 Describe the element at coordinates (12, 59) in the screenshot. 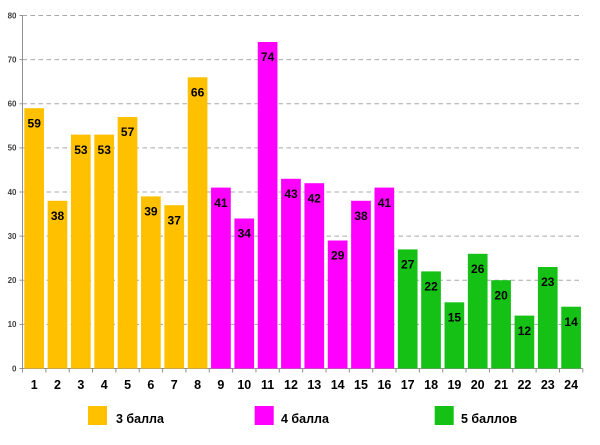

I see `svg-text: 70` at that location.